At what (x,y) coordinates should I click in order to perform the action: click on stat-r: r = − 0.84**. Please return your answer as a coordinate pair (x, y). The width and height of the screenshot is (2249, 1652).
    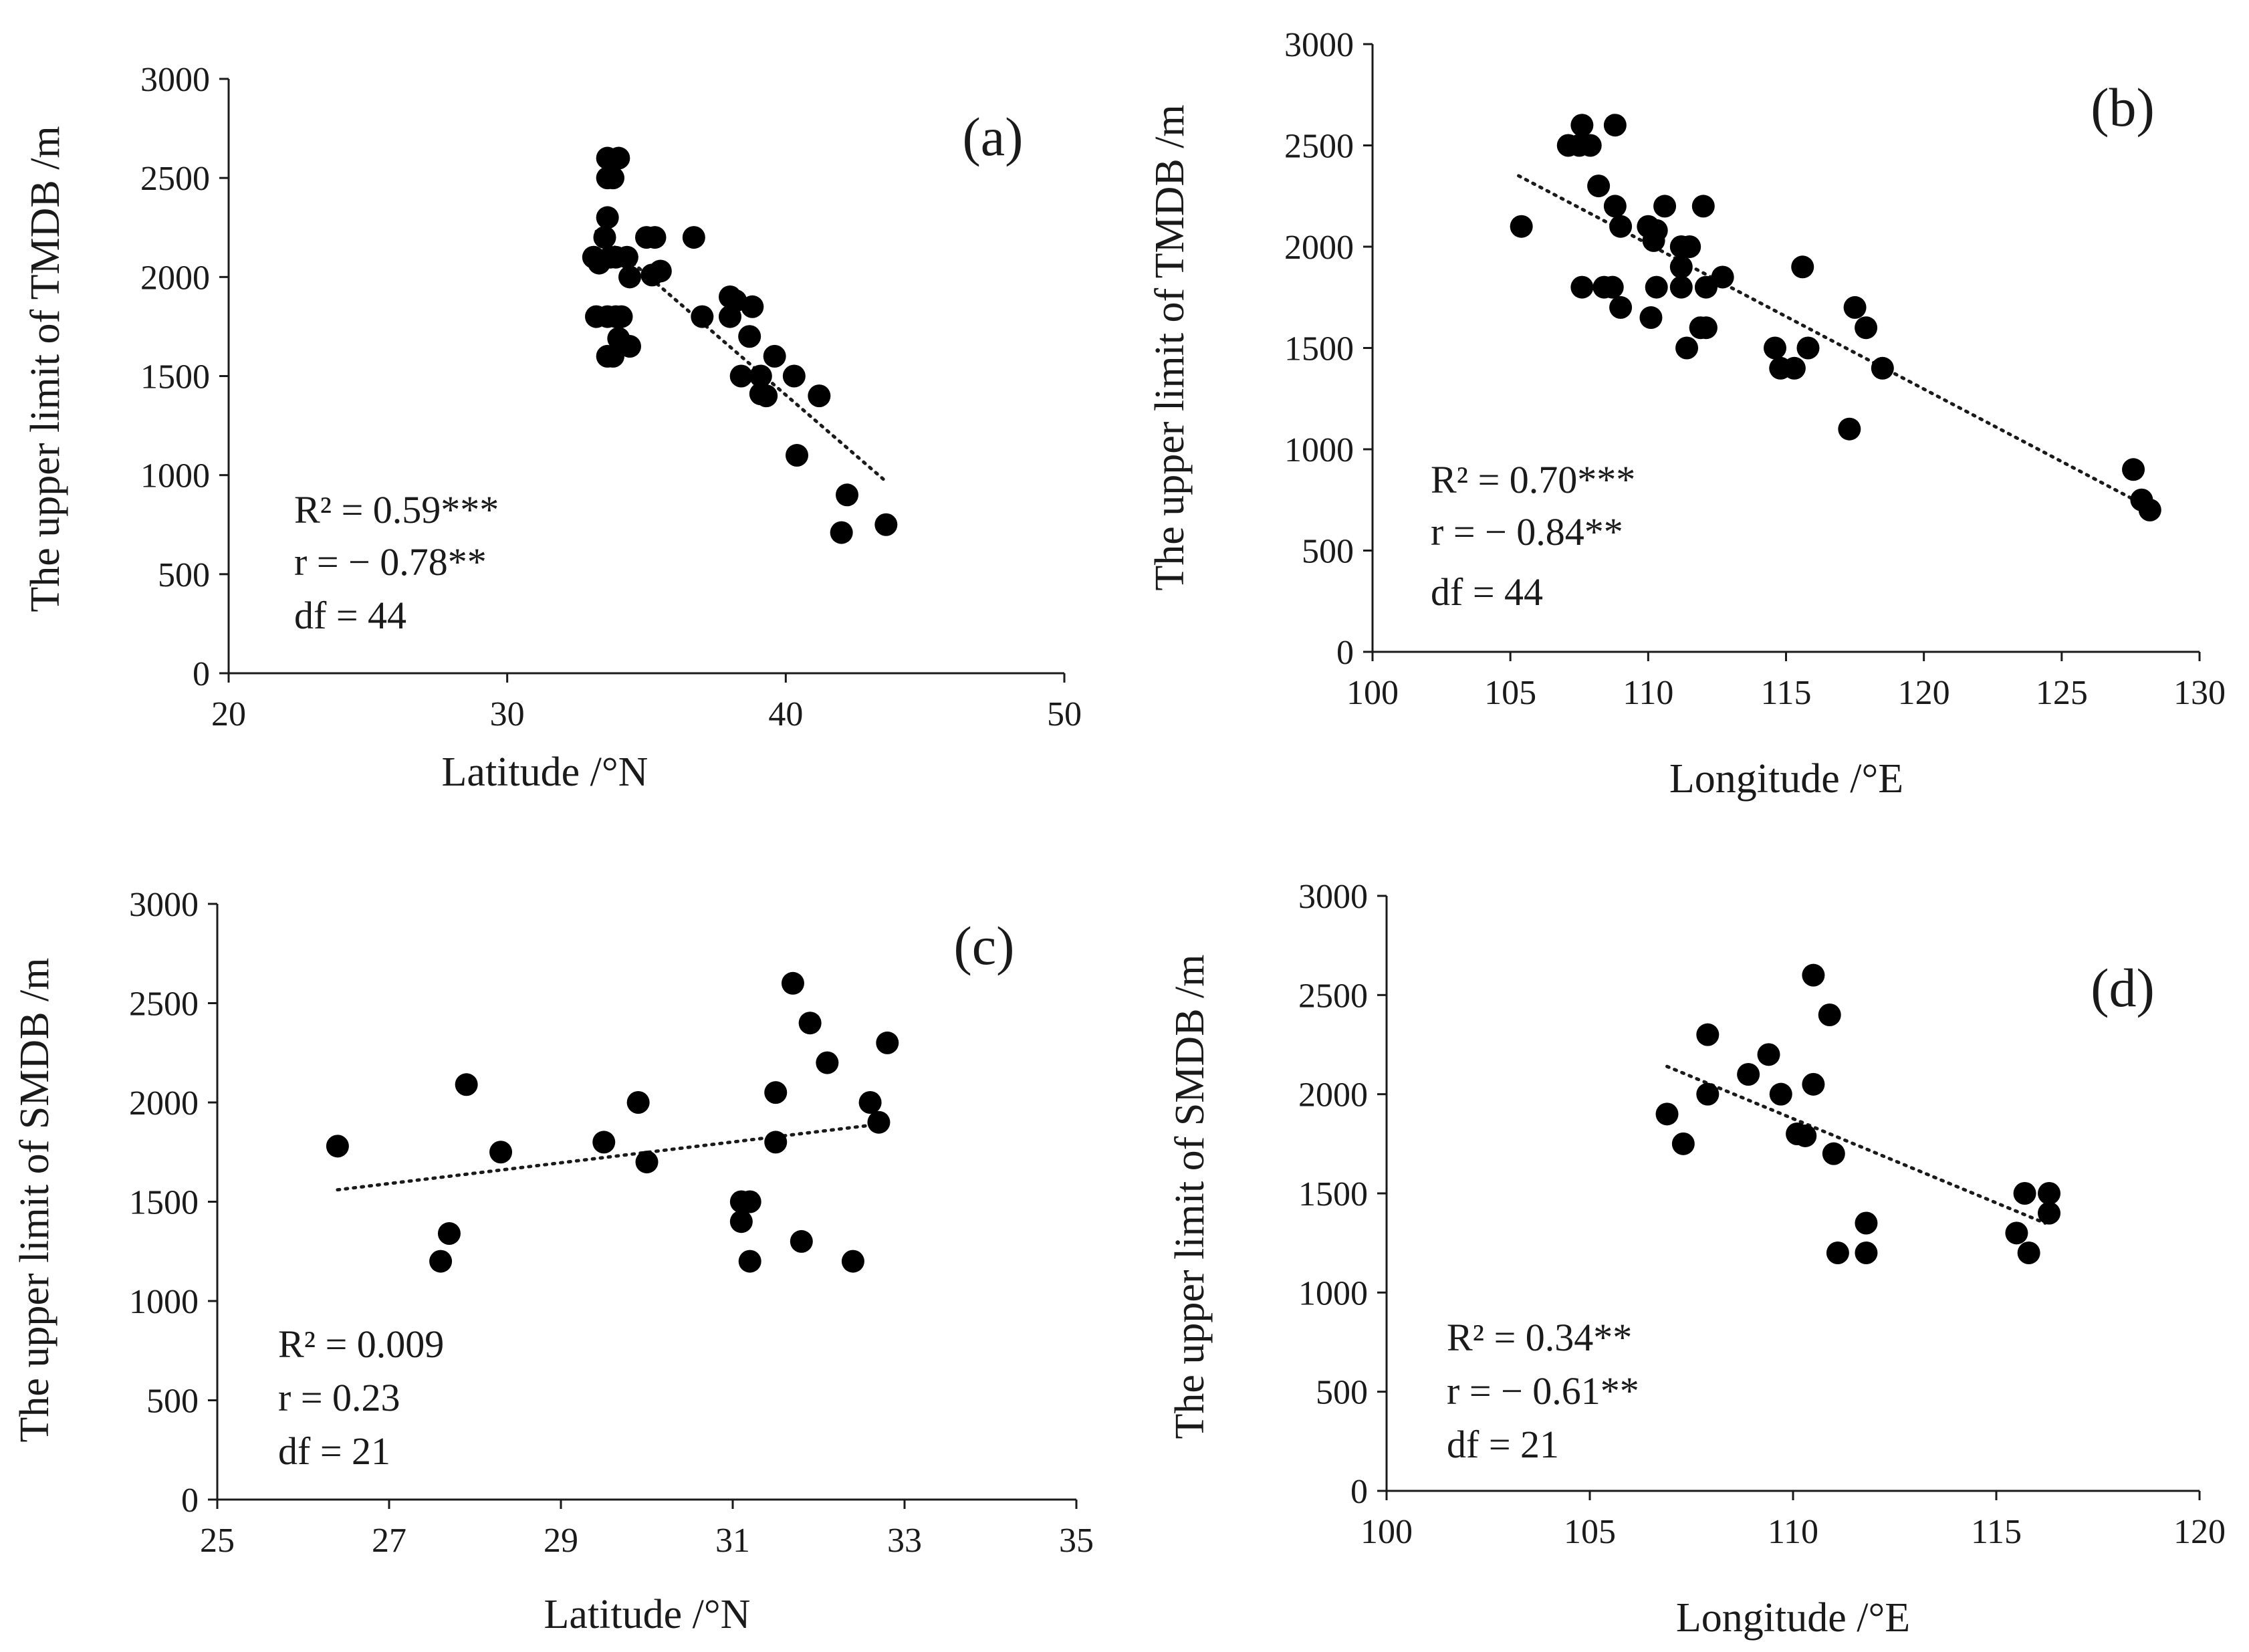
    Looking at the image, I should click on (1527, 532).